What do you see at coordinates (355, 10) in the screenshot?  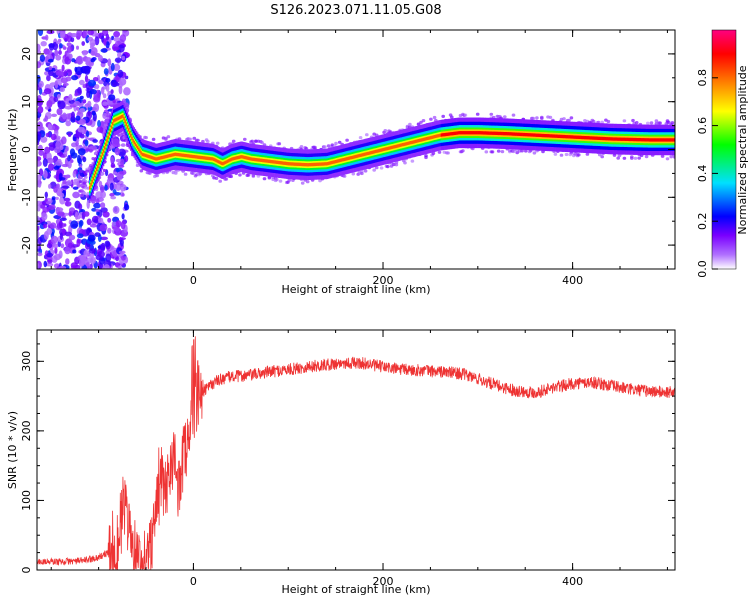 I see `figure-title: S126.2023.071.11.05.G08` at bounding box center [355, 10].